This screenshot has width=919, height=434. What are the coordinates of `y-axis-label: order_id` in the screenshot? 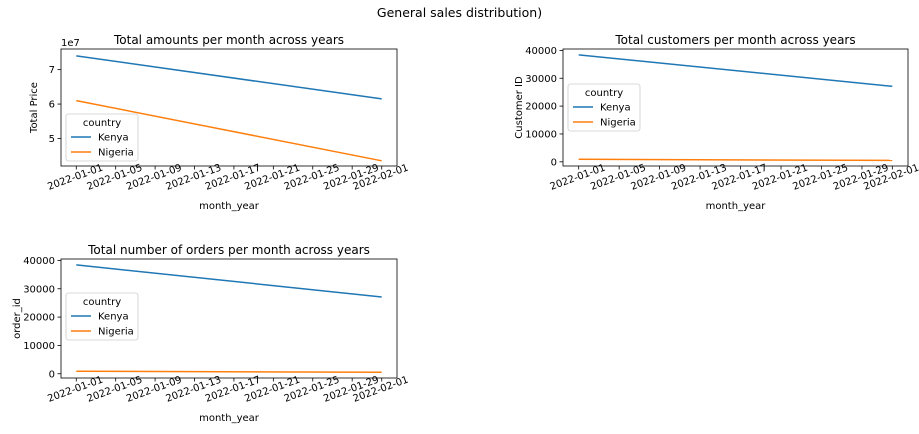 It's located at (17, 318).